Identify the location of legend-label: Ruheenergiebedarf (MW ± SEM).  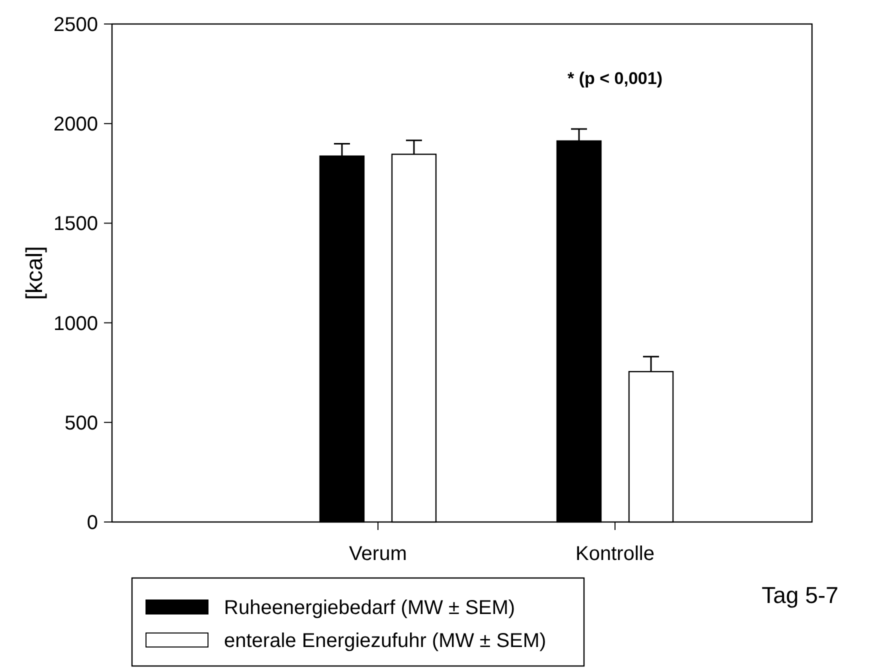
(370, 608).